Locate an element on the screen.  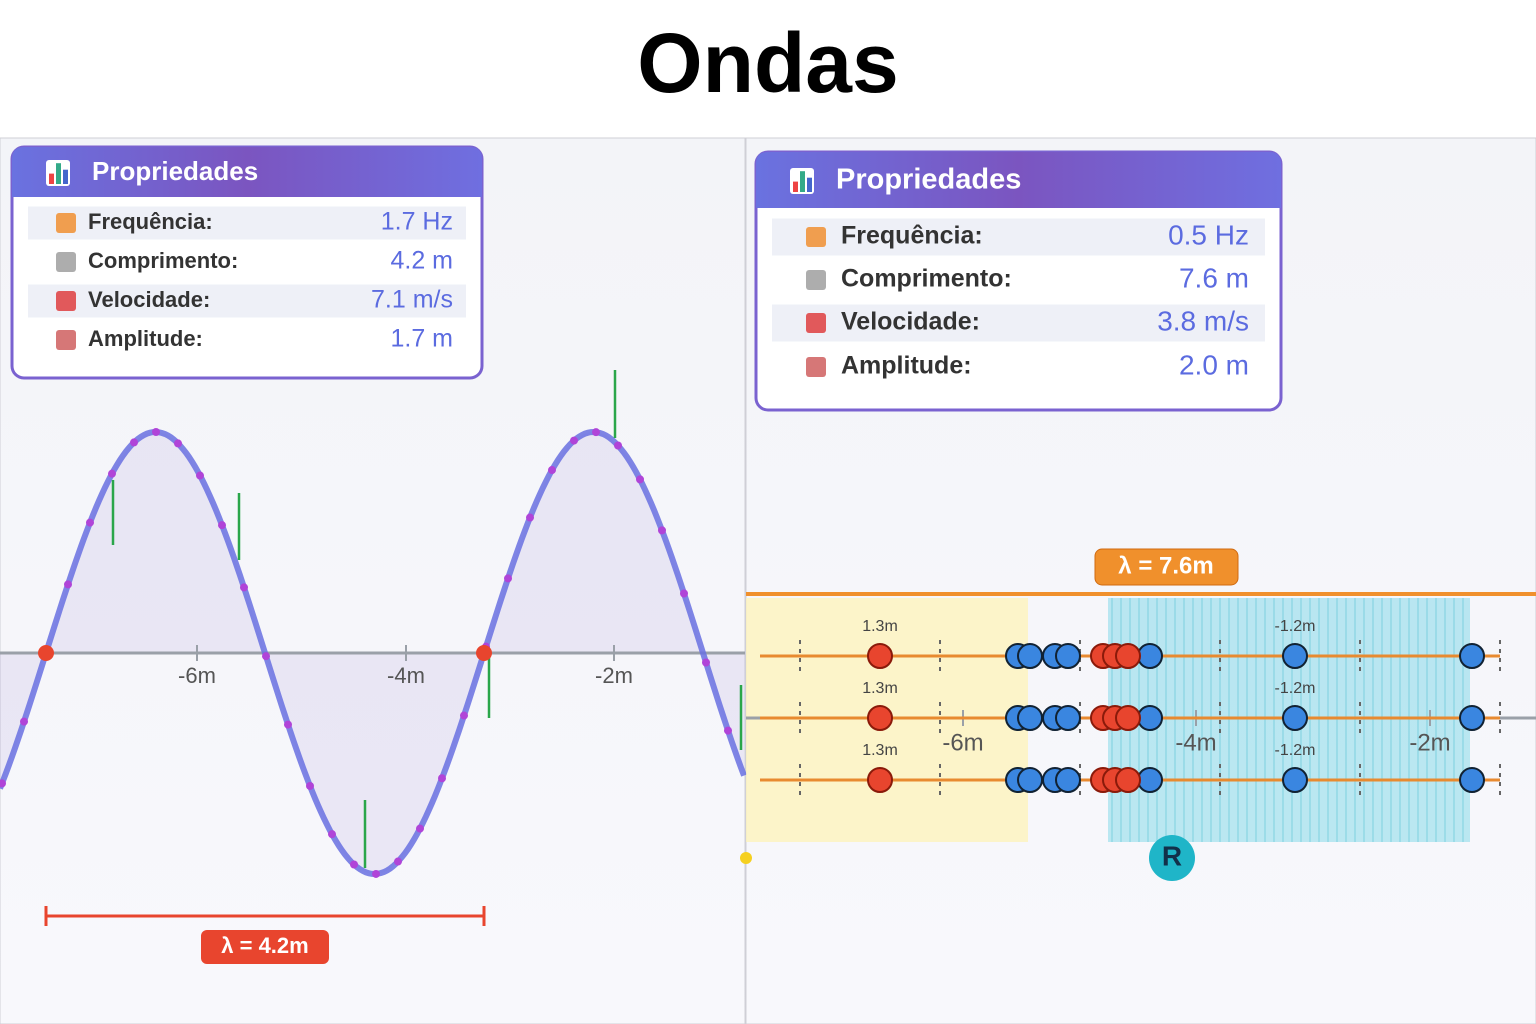
property-value: 3.8 m/s is located at coordinates (1203, 320).